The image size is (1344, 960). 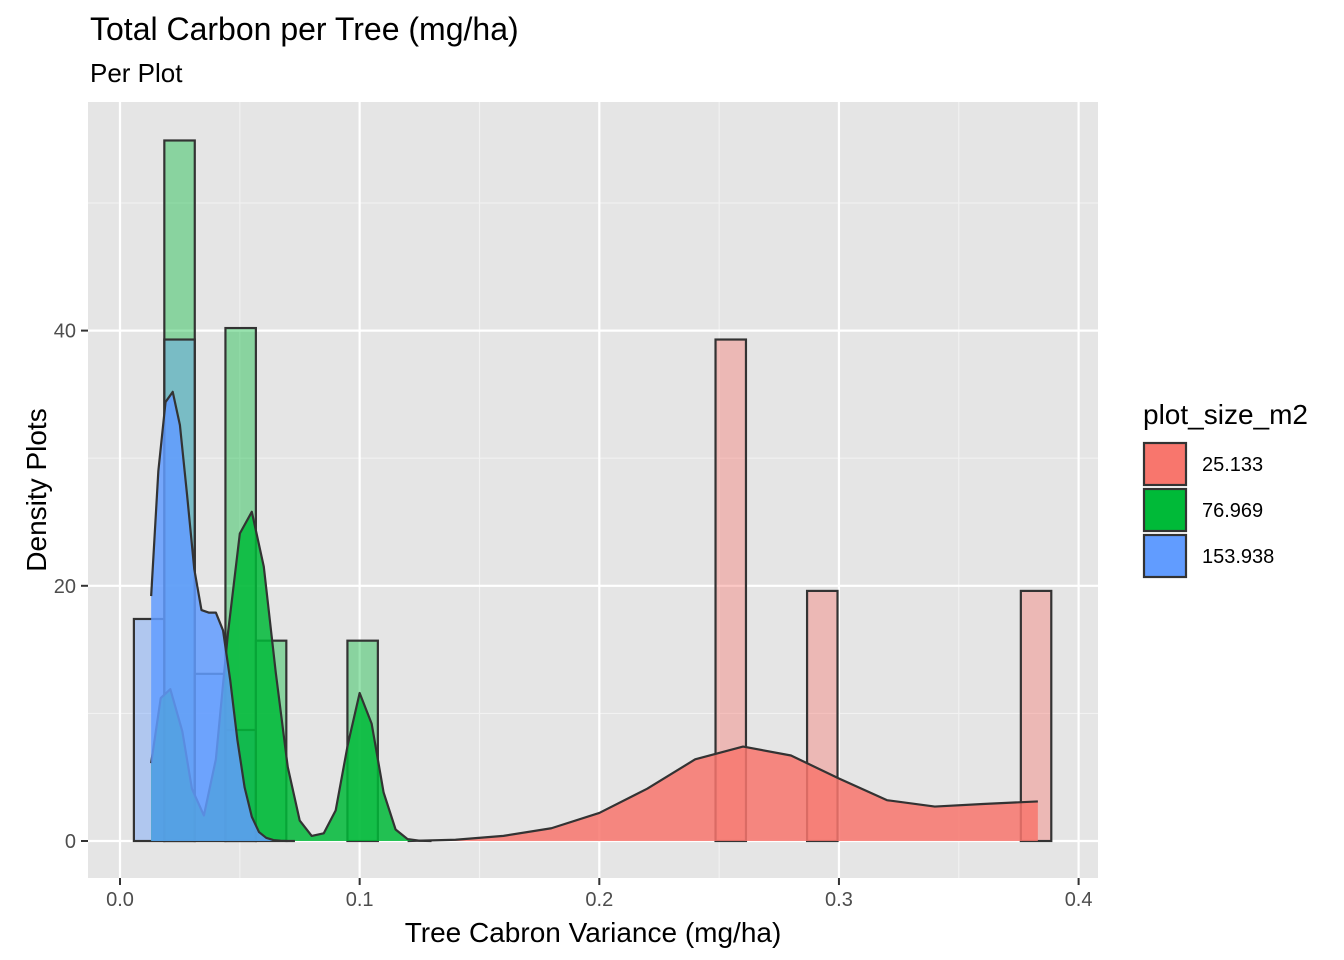 I want to click on legend-key-76.969, so click(x=1165, y=510).